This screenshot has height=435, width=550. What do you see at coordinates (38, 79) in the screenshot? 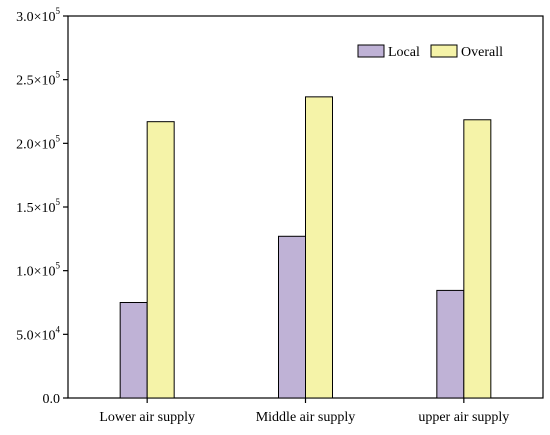
I see `y-tick-label: 2.5×10⁵` at bounding box center [38, 79].